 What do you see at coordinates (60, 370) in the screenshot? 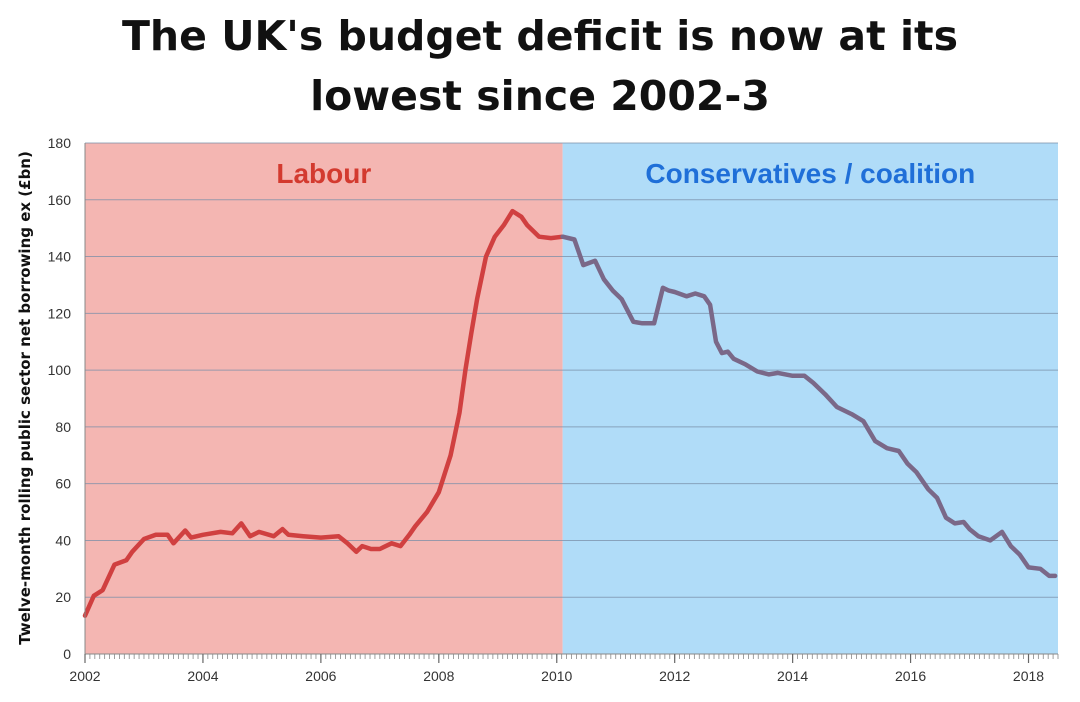
I see `y-tick-label-100: 100` at bounding box center [60, 370].